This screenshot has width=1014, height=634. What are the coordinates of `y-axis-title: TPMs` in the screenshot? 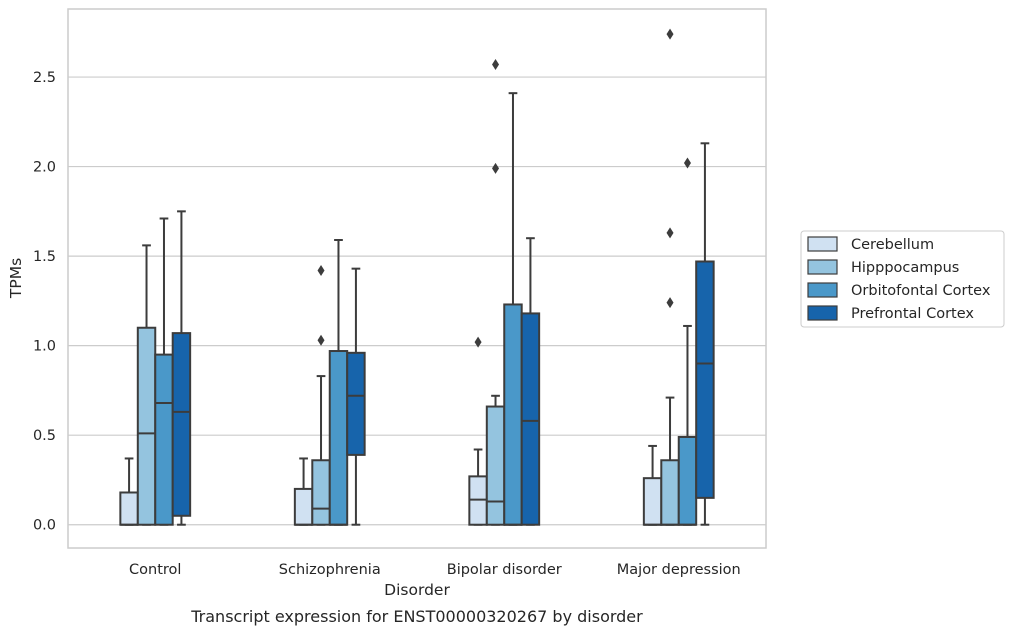 It's located at (16, 278).